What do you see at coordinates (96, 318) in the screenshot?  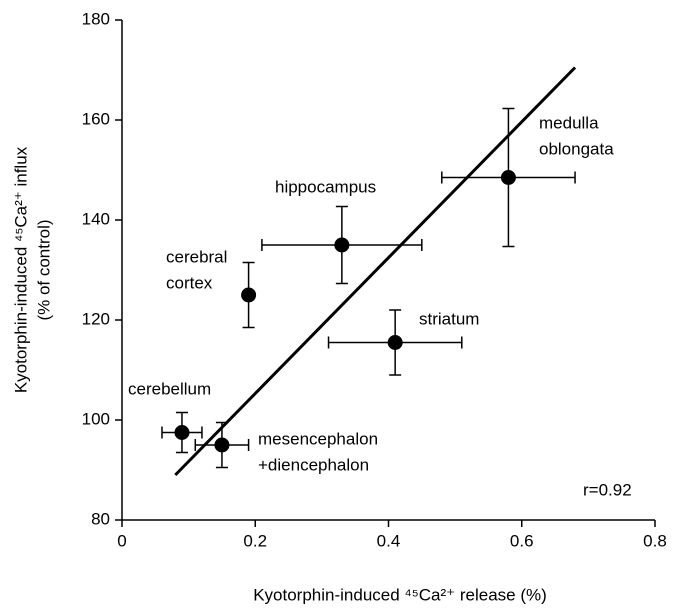 I see `y-tick-label: 120` at bounding box center [96, 318].